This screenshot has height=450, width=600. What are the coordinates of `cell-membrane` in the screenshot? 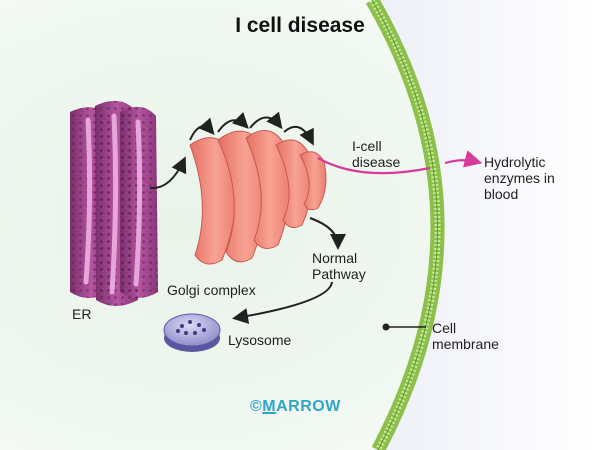 It's located at (405, 225).